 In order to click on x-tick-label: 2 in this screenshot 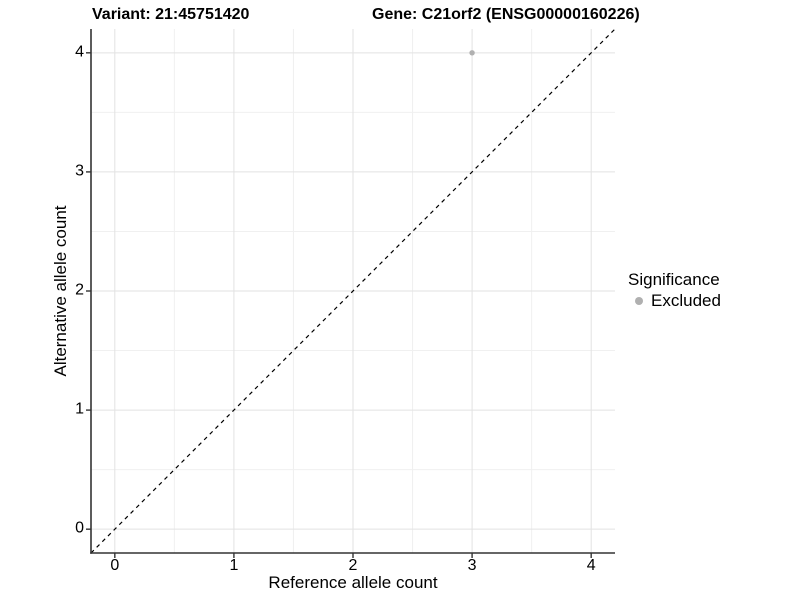, I will do `click(353, 565)`.